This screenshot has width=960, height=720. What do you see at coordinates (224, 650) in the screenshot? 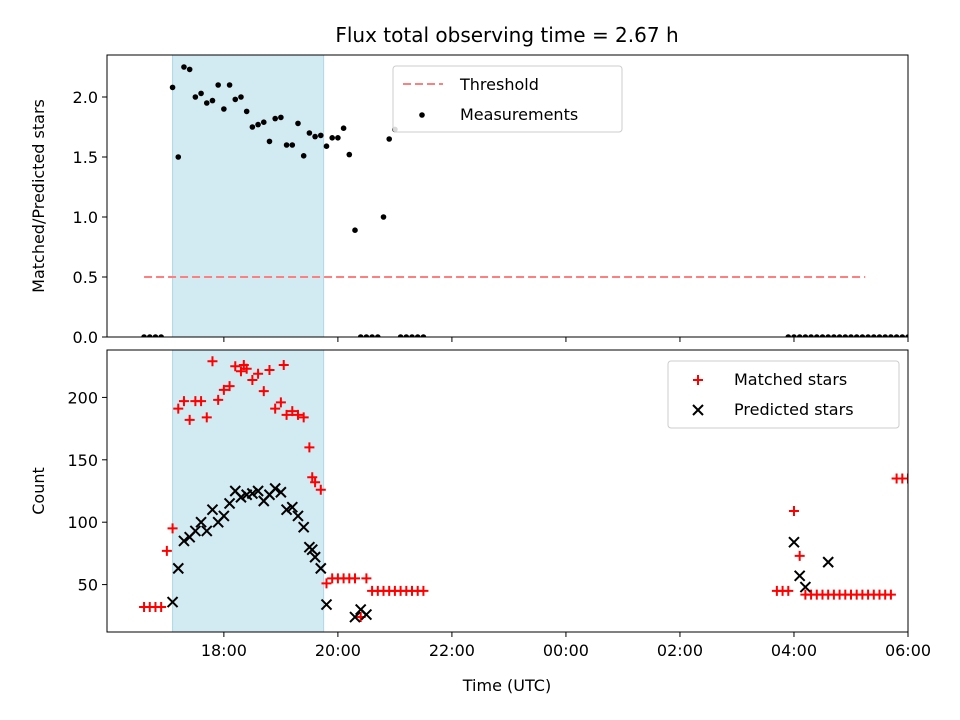
I see `x-tick-label: 18:00` at bounding box center [224, 650].